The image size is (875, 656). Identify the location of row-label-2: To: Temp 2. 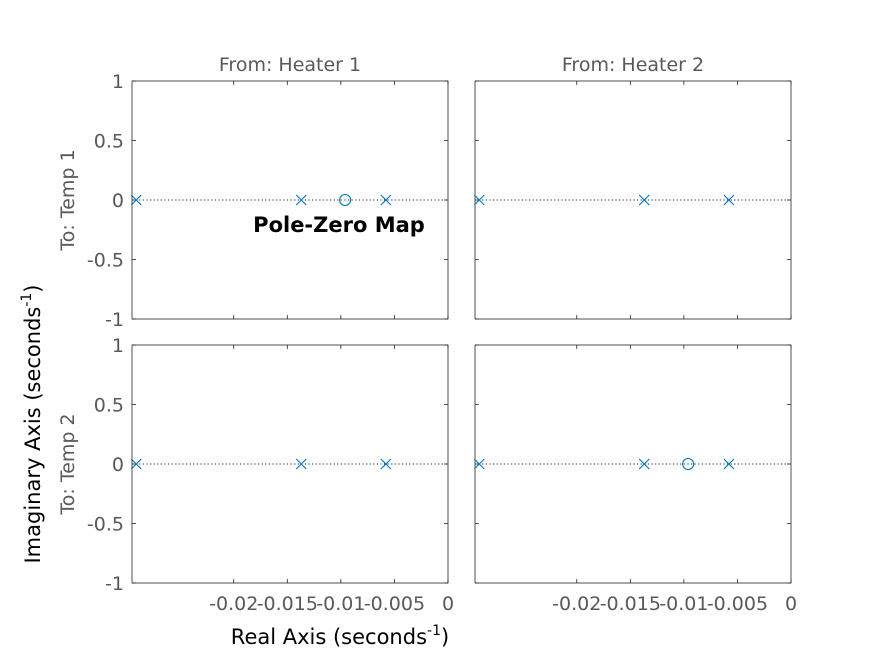
(68, 464).